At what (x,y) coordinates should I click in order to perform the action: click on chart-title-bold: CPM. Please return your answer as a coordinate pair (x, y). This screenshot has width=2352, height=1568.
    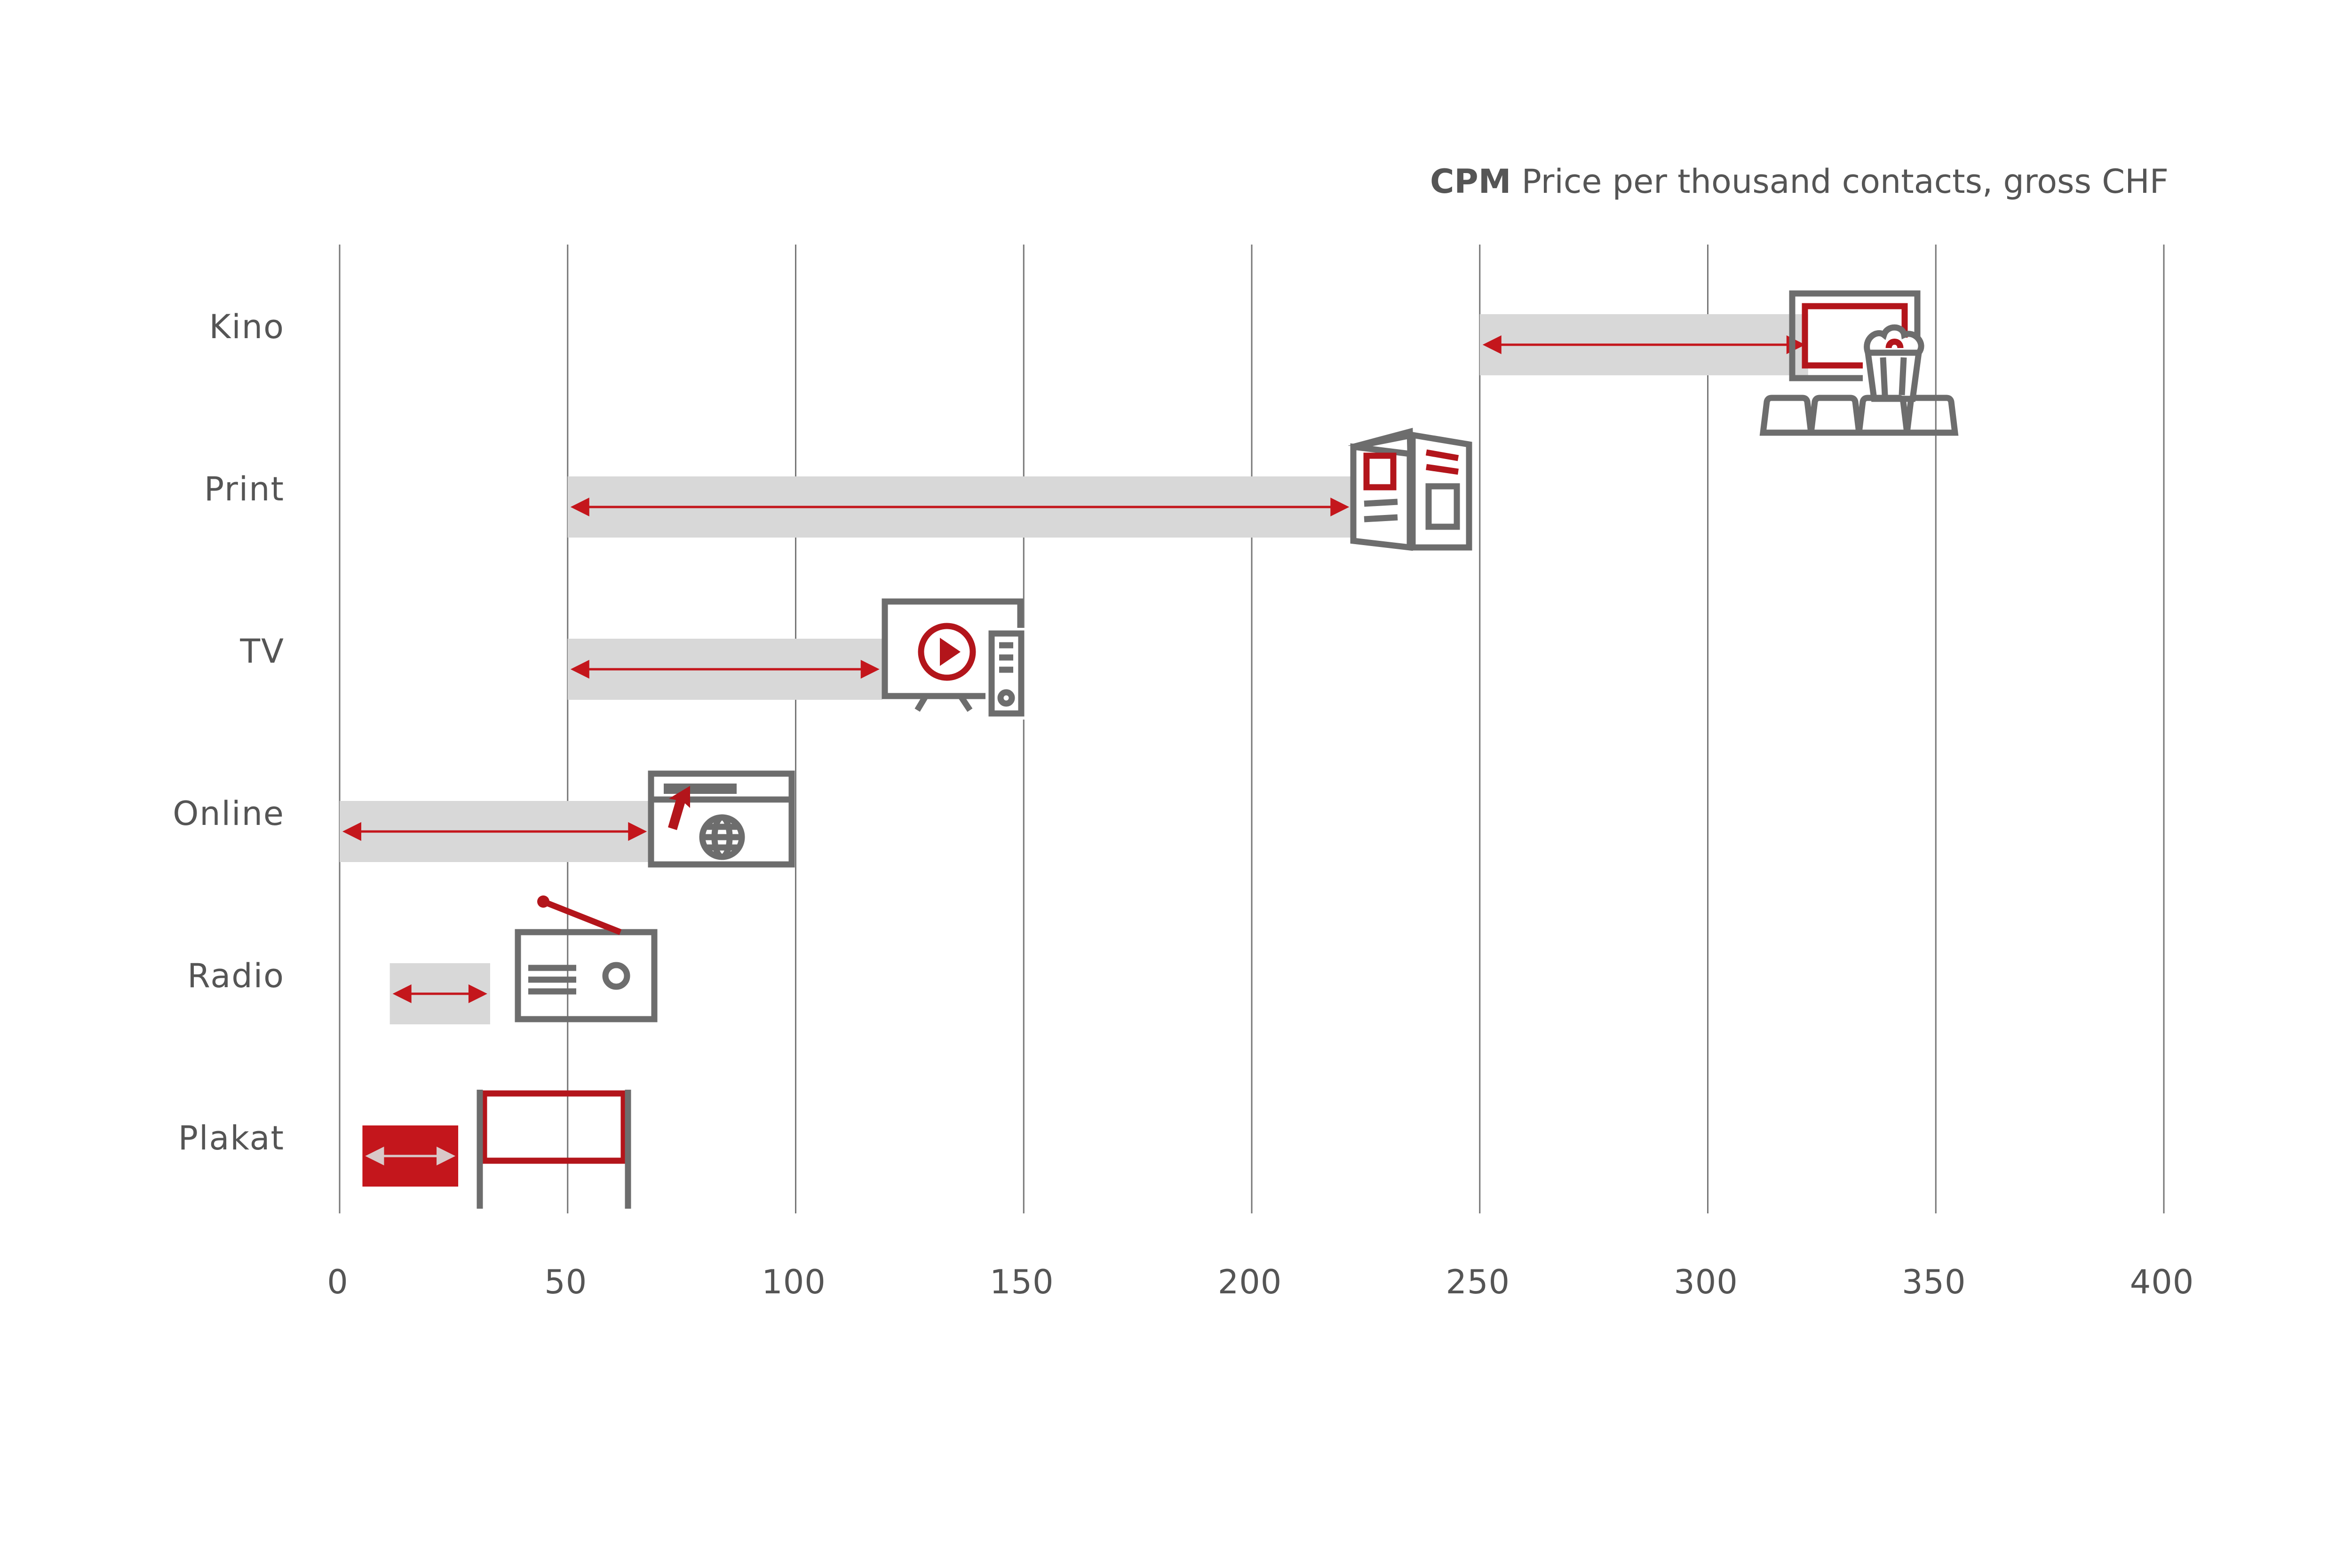
    Looking at the image, I should click on (1470, 181).